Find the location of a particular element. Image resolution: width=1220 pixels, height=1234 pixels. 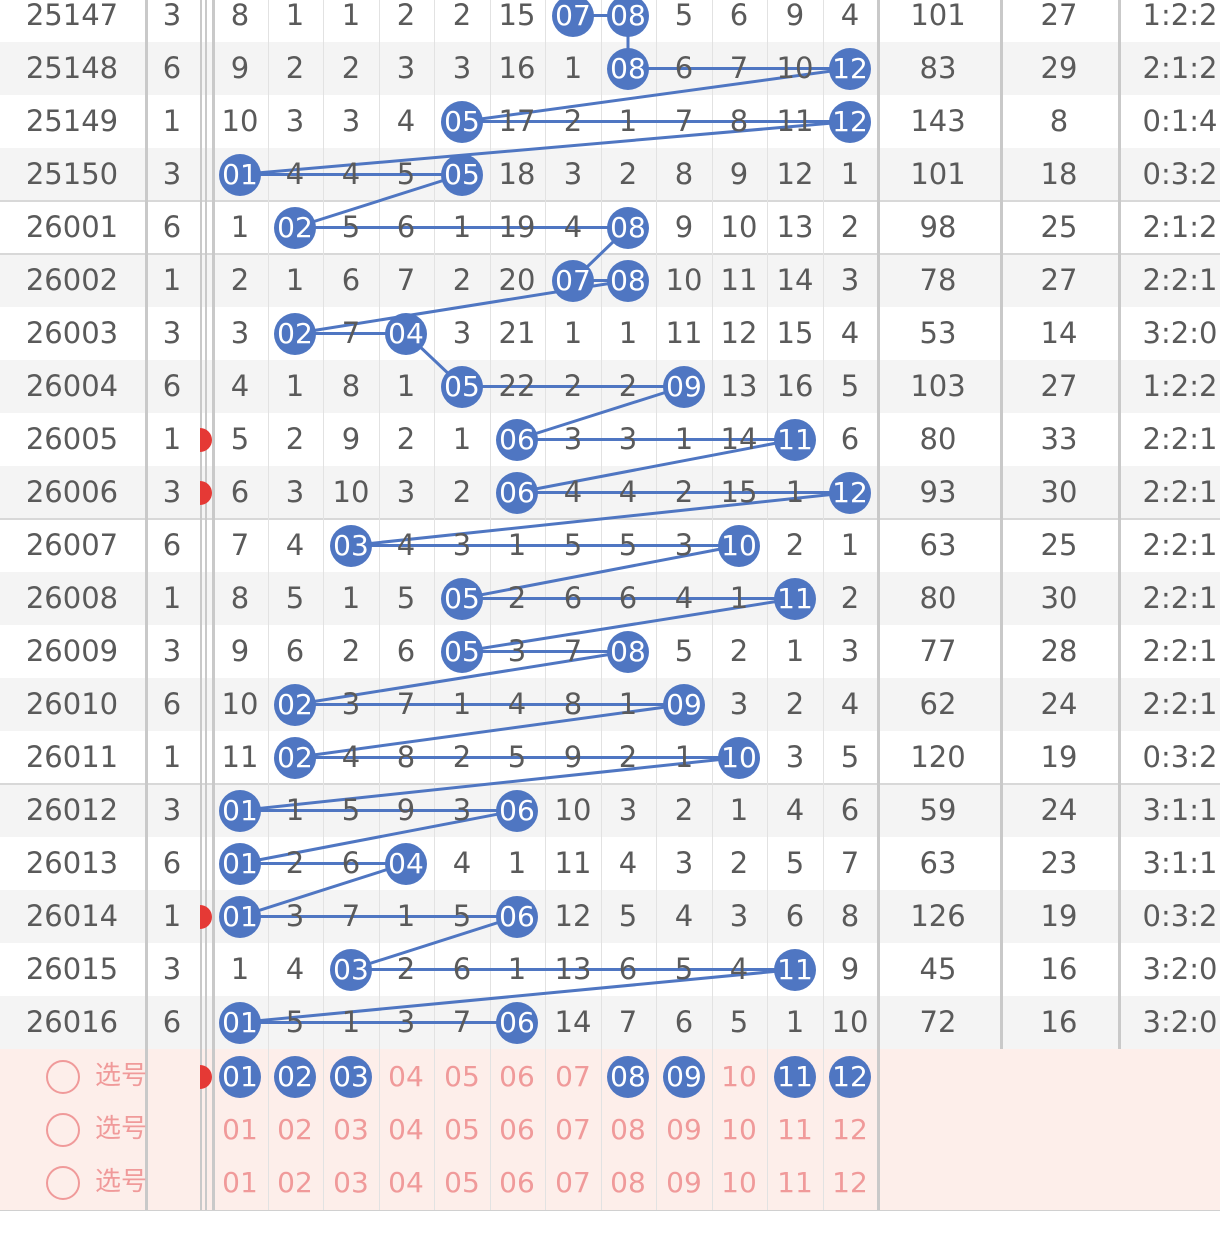

span-value: 16 is located at coordinates (1059, 969).